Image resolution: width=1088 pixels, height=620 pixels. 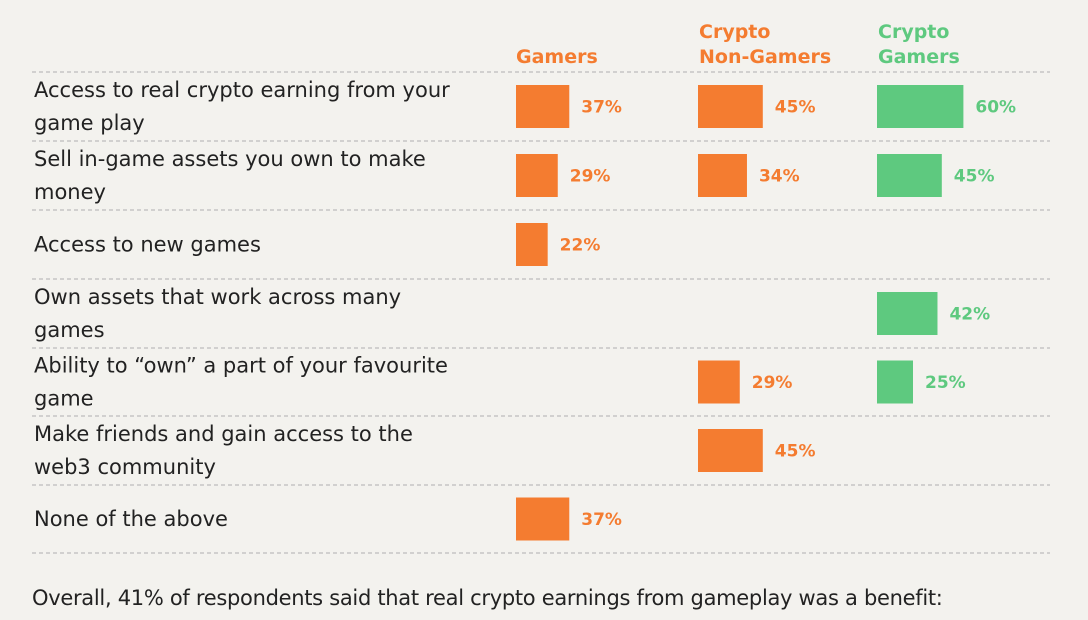 I want to click on row-label: Own assets that work across many, so click(x=217, y=297).